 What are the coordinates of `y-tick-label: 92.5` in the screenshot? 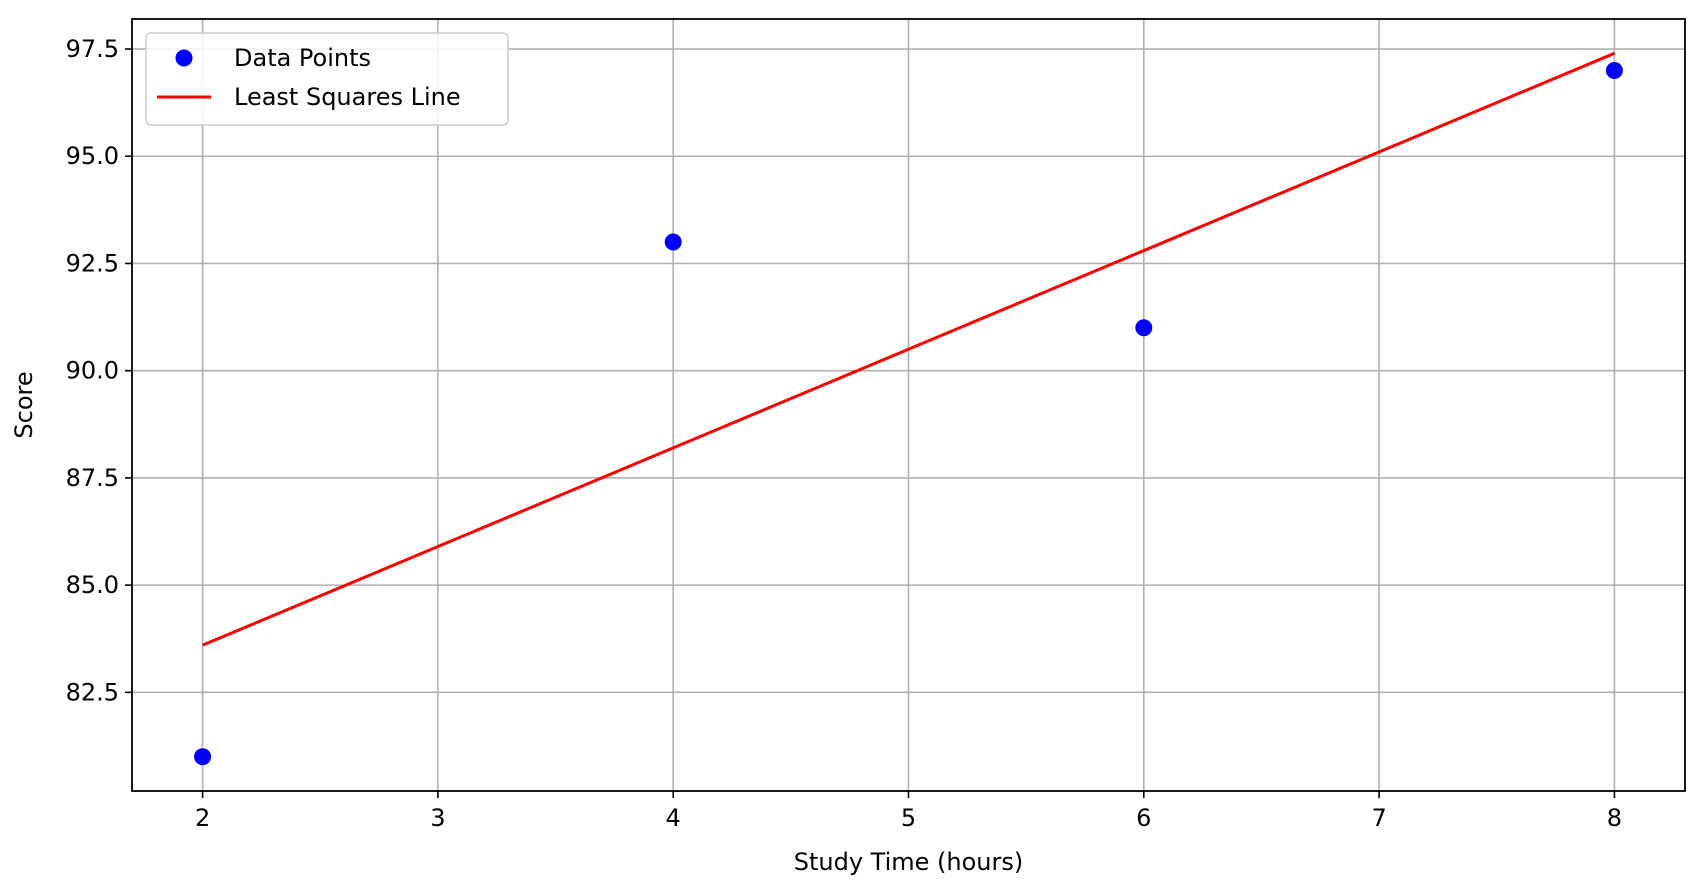 It's located at (92, 263).